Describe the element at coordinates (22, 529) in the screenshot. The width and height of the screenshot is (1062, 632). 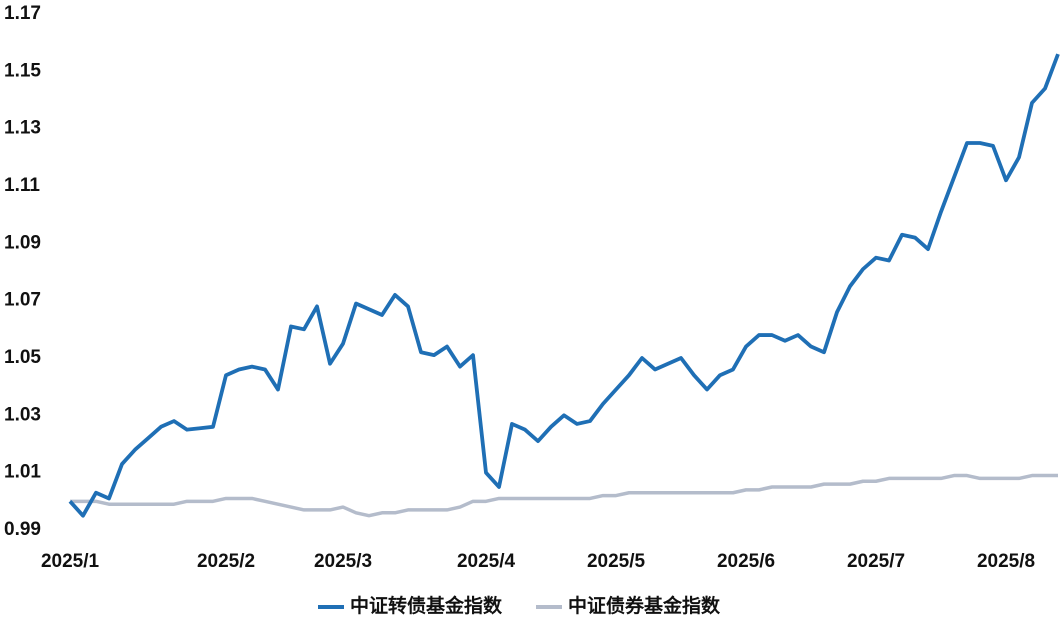
I see `y-tick-label: 0.99` at that location.